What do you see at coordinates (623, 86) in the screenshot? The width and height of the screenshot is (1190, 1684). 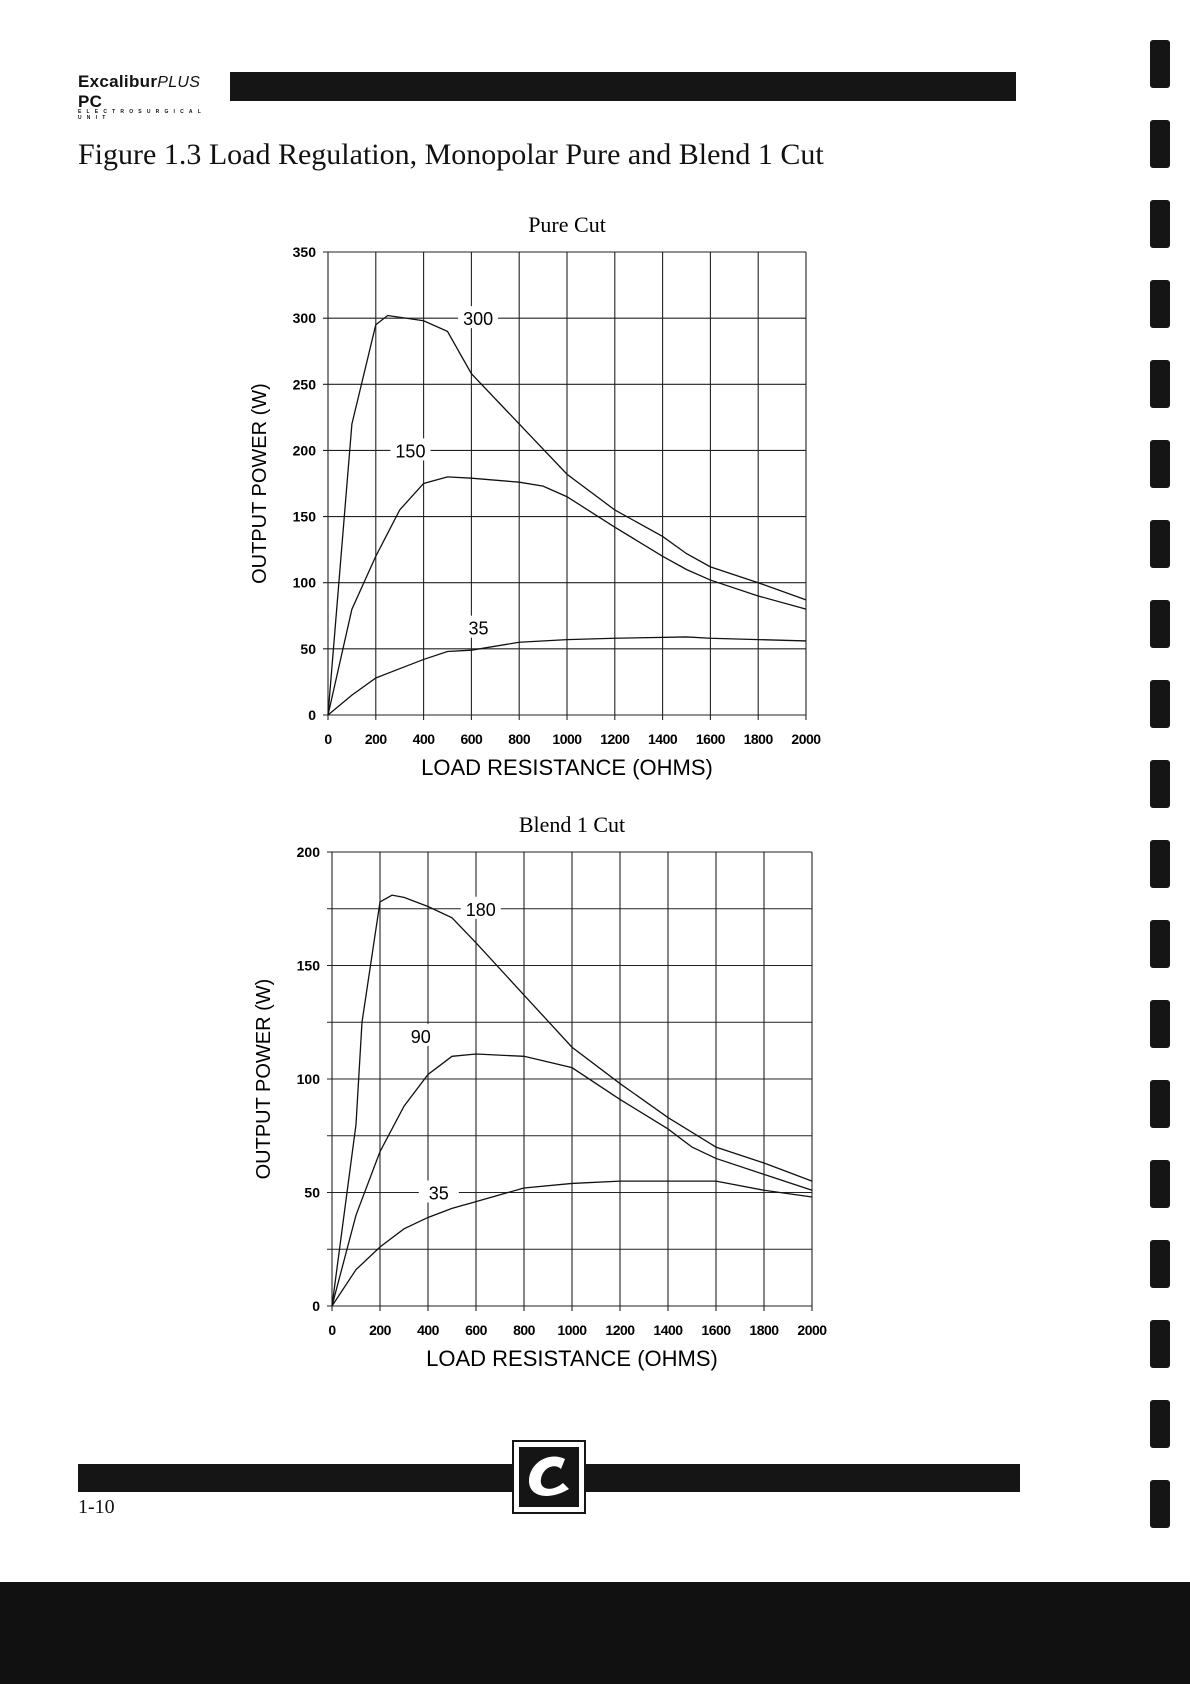 I see `header-bar` at bounding box center [623, 86].